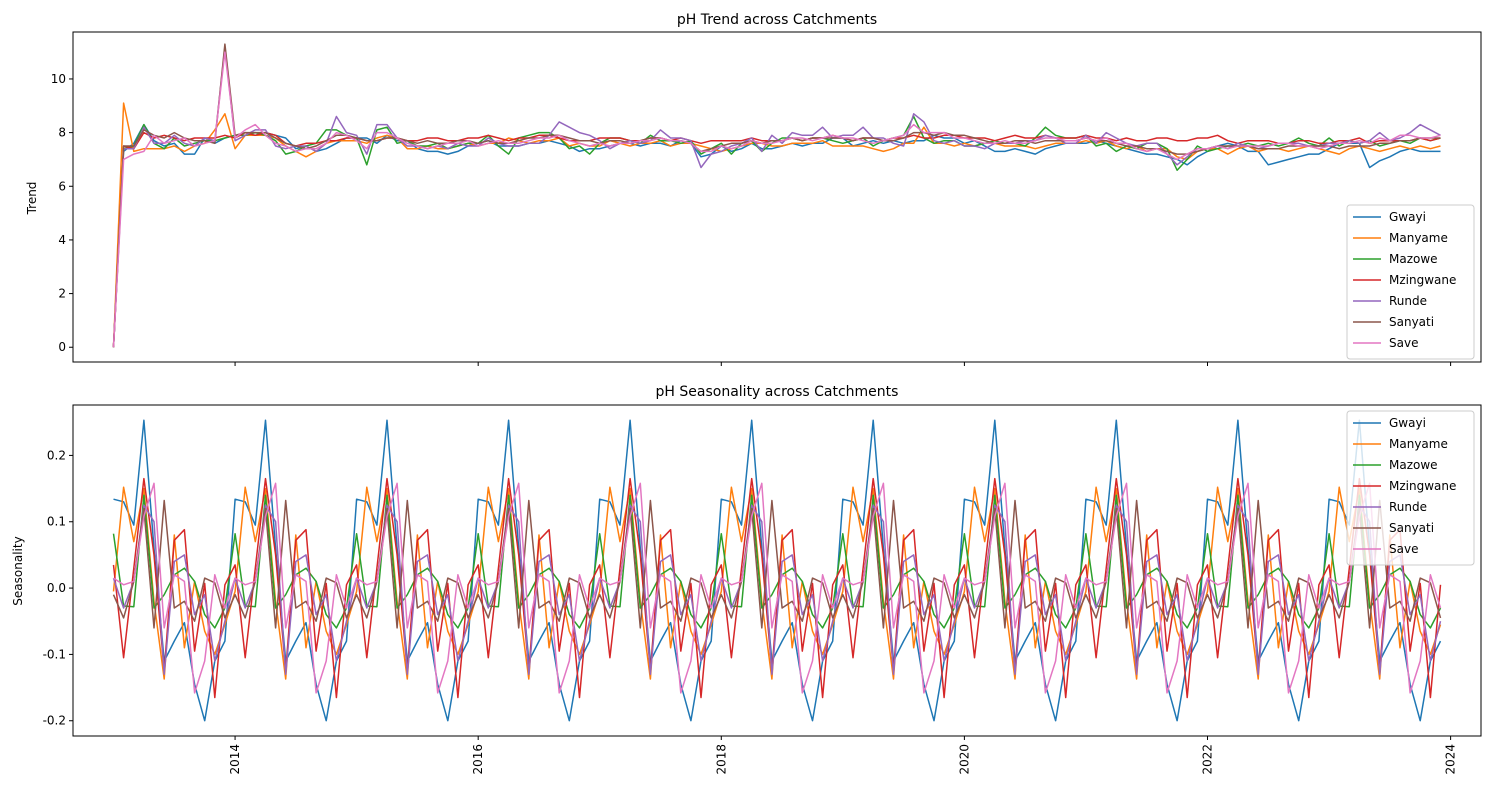 This screenshot has width=1489, height=790. I want to click on x-tick-label: 2014, so click(235, 759).